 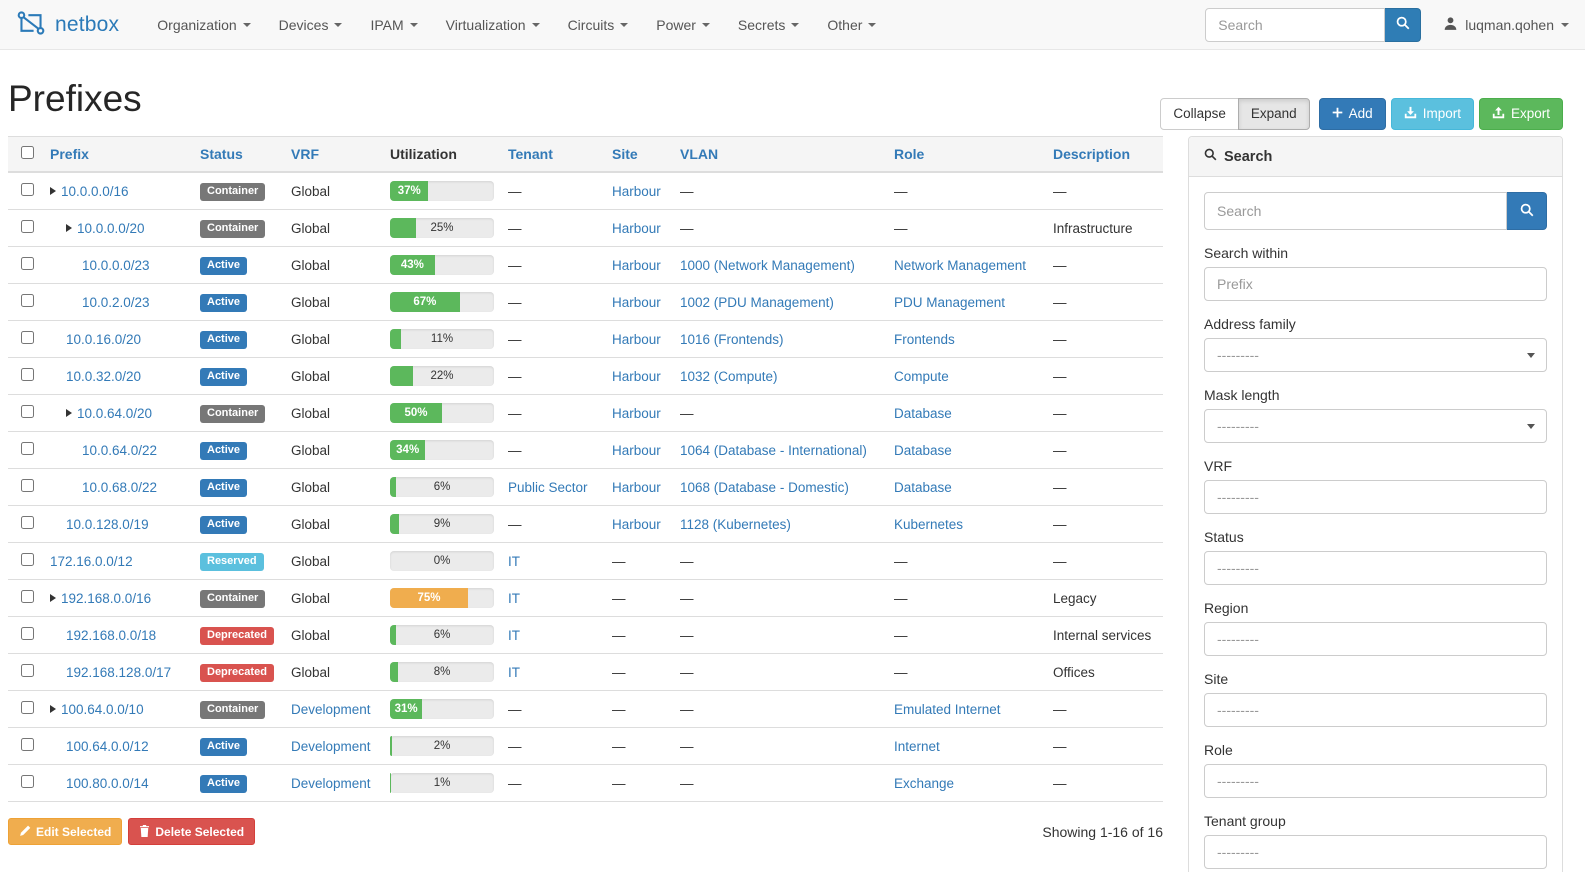 I want to click on filter-select-role: ---------, so click(x=1375, y=781).